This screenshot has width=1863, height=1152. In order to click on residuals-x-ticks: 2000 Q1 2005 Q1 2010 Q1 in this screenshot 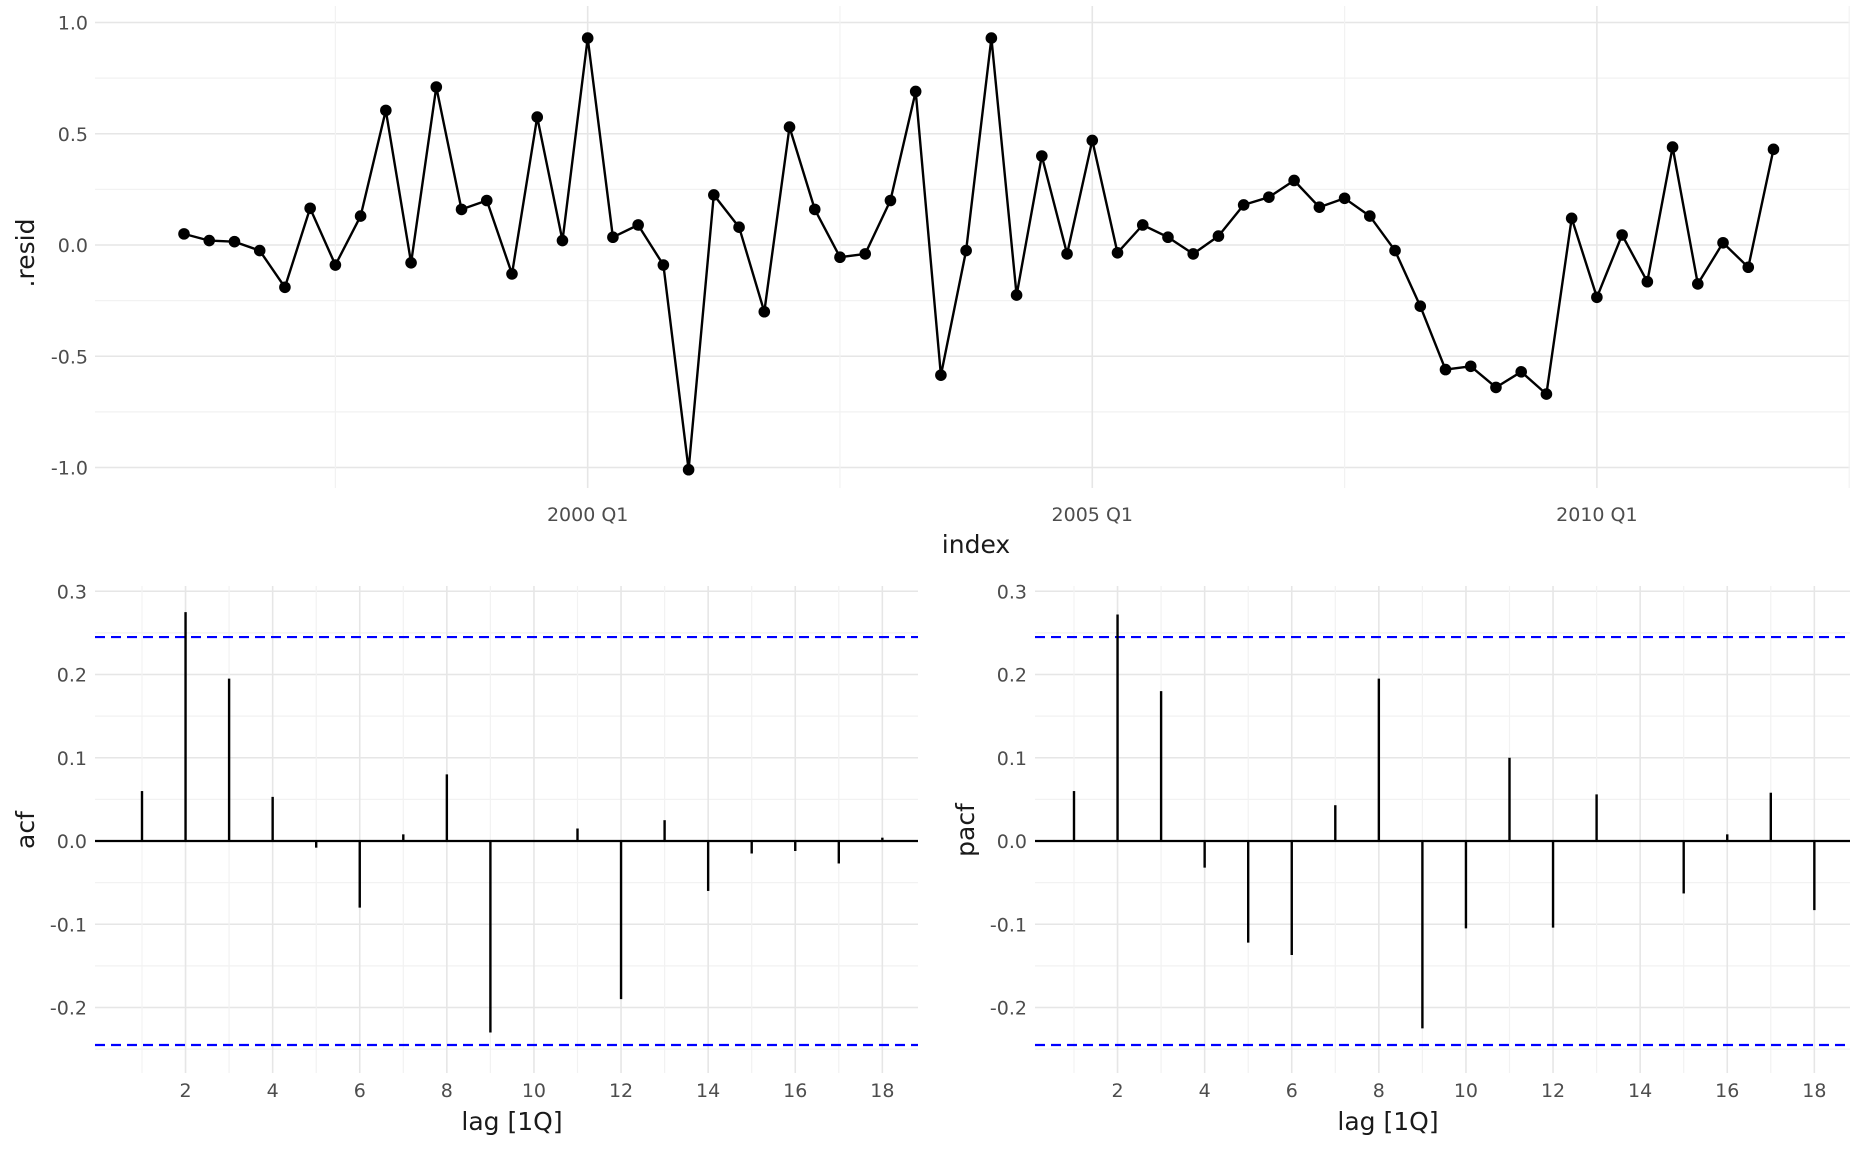, I will do `click(1092, 515)`.